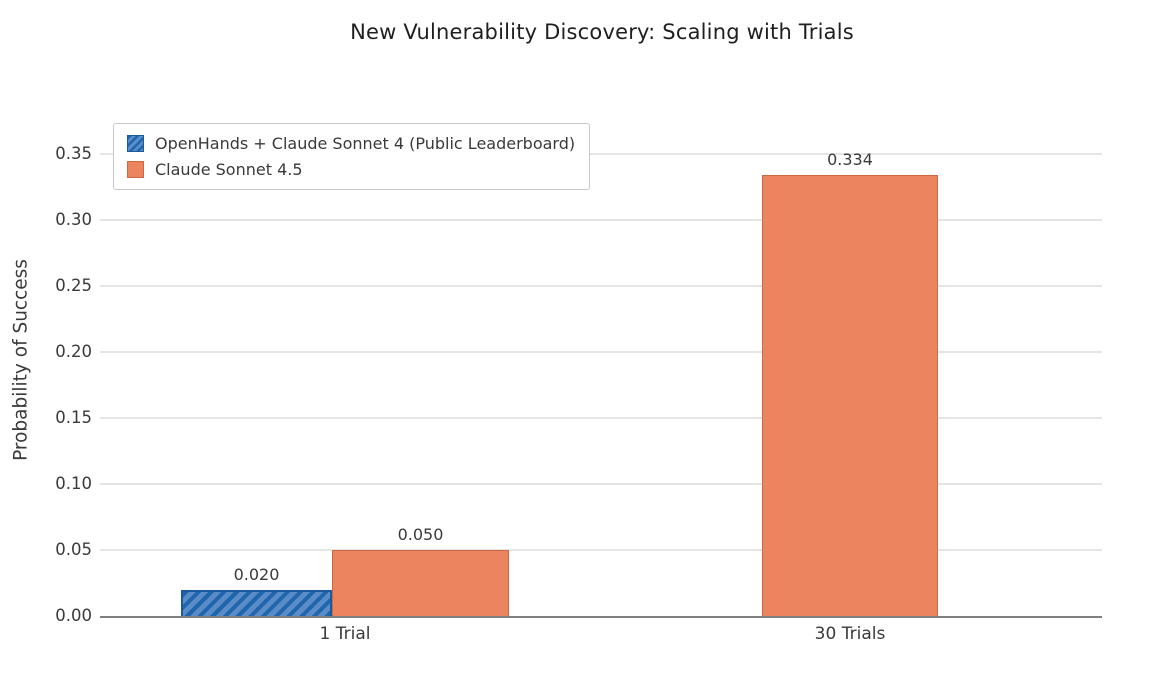 This screenshot has width=1163, height=696. Describe the element at coordinates (850, 395) in the screenshot. I see `bar-sonnet45-30-trials` at that location.